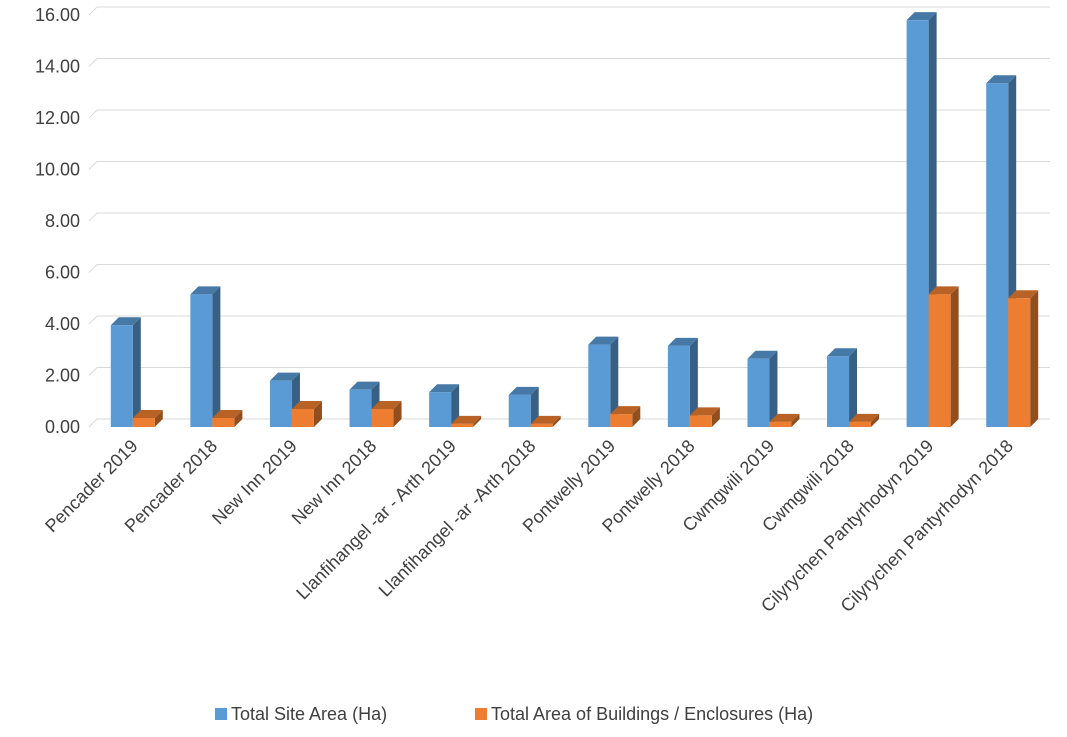  What do you see at coordinates (457, 518) in the screenshot?
I see `x-category-label: Llanfihangel -ar -Arth 2018` at bounding box center [457, 518].